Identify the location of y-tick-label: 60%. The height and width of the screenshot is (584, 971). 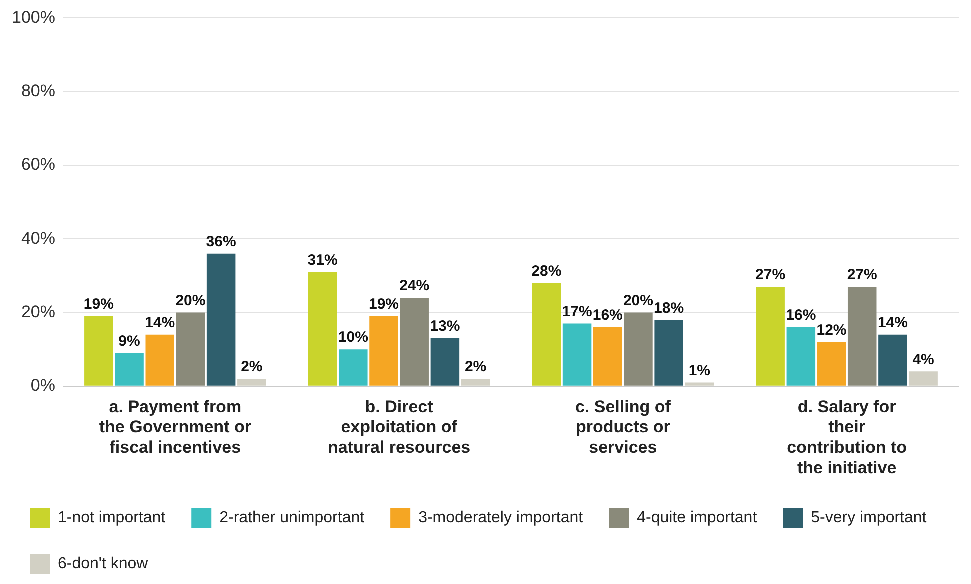
(38, 164).